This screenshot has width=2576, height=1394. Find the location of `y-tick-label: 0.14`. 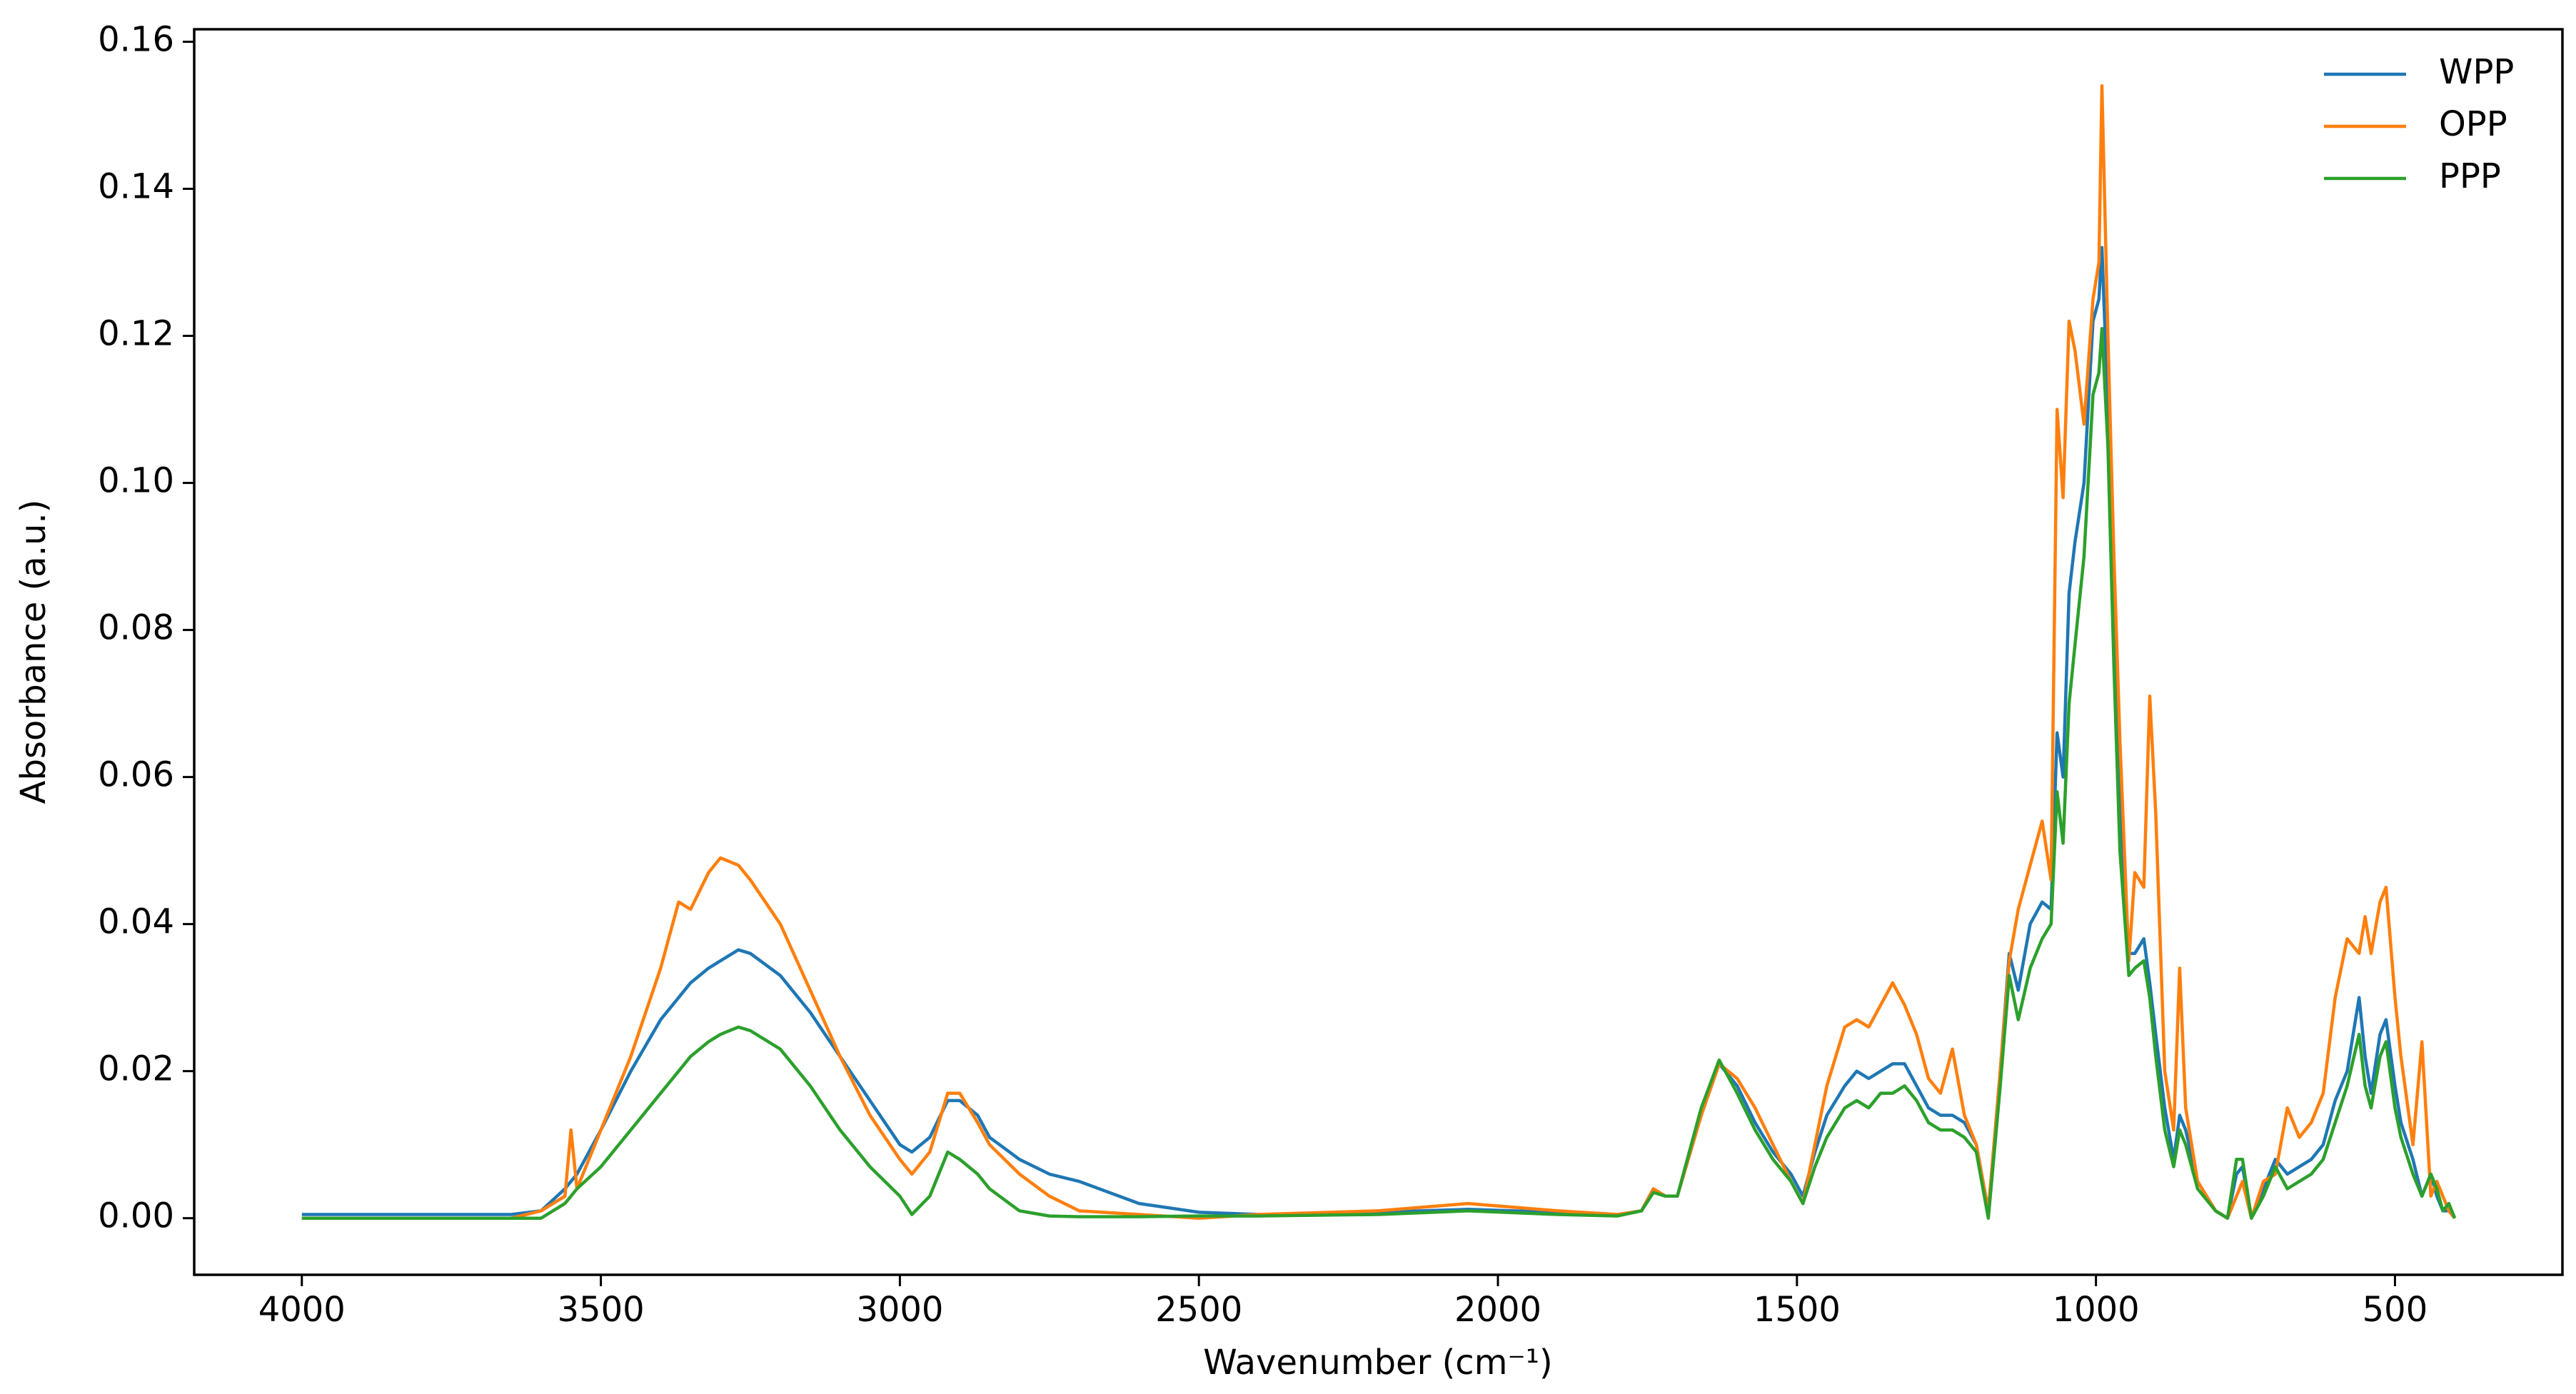

y-tick-label: 0.14 is located at coordinates (136, 187).